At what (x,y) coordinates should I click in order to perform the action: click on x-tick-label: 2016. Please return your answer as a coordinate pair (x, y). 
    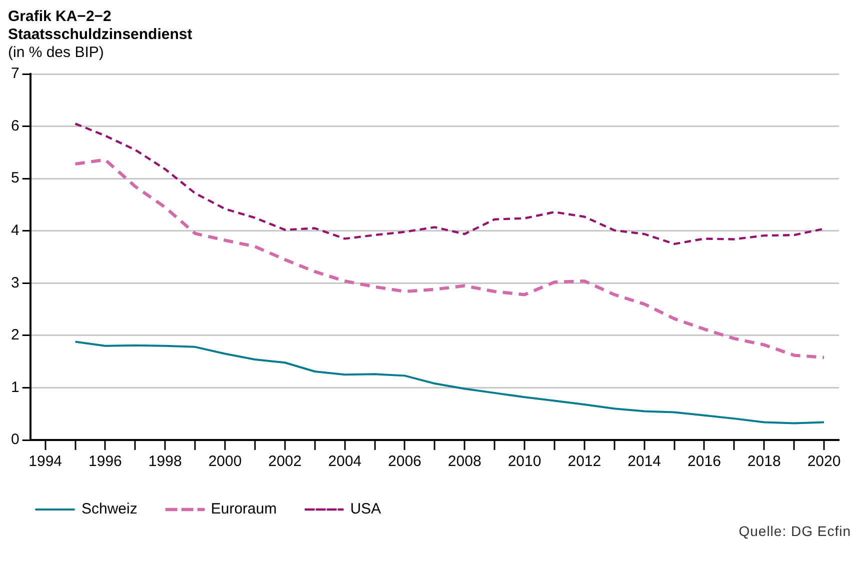
    Looking at the image, I should click on (704, 461).